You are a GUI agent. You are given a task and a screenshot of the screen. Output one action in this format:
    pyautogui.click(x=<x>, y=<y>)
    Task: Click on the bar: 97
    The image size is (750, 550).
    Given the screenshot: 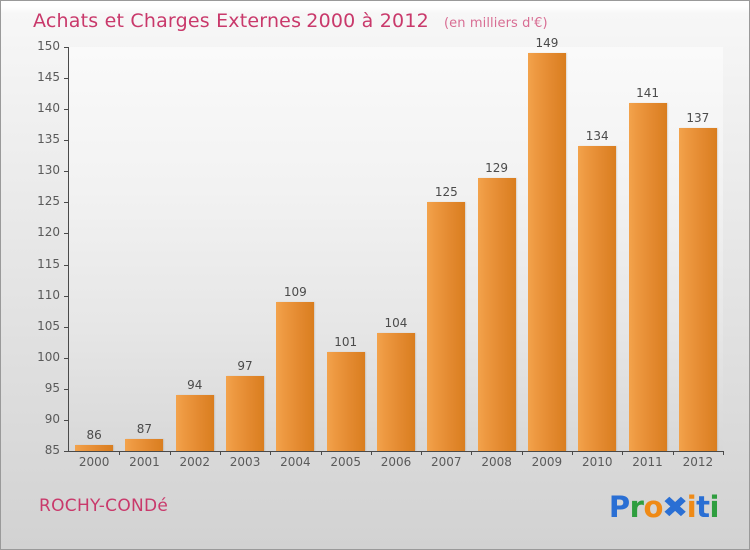 What is the action you would take?
    pyautogui.click(x=245, y=405)
    